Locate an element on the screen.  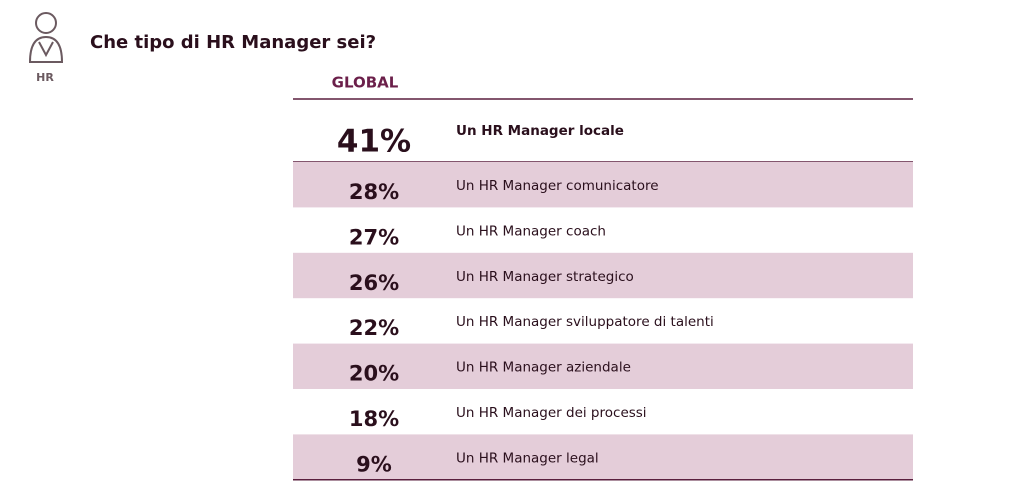
row-value: 26% is located at coordinates (374, 283).